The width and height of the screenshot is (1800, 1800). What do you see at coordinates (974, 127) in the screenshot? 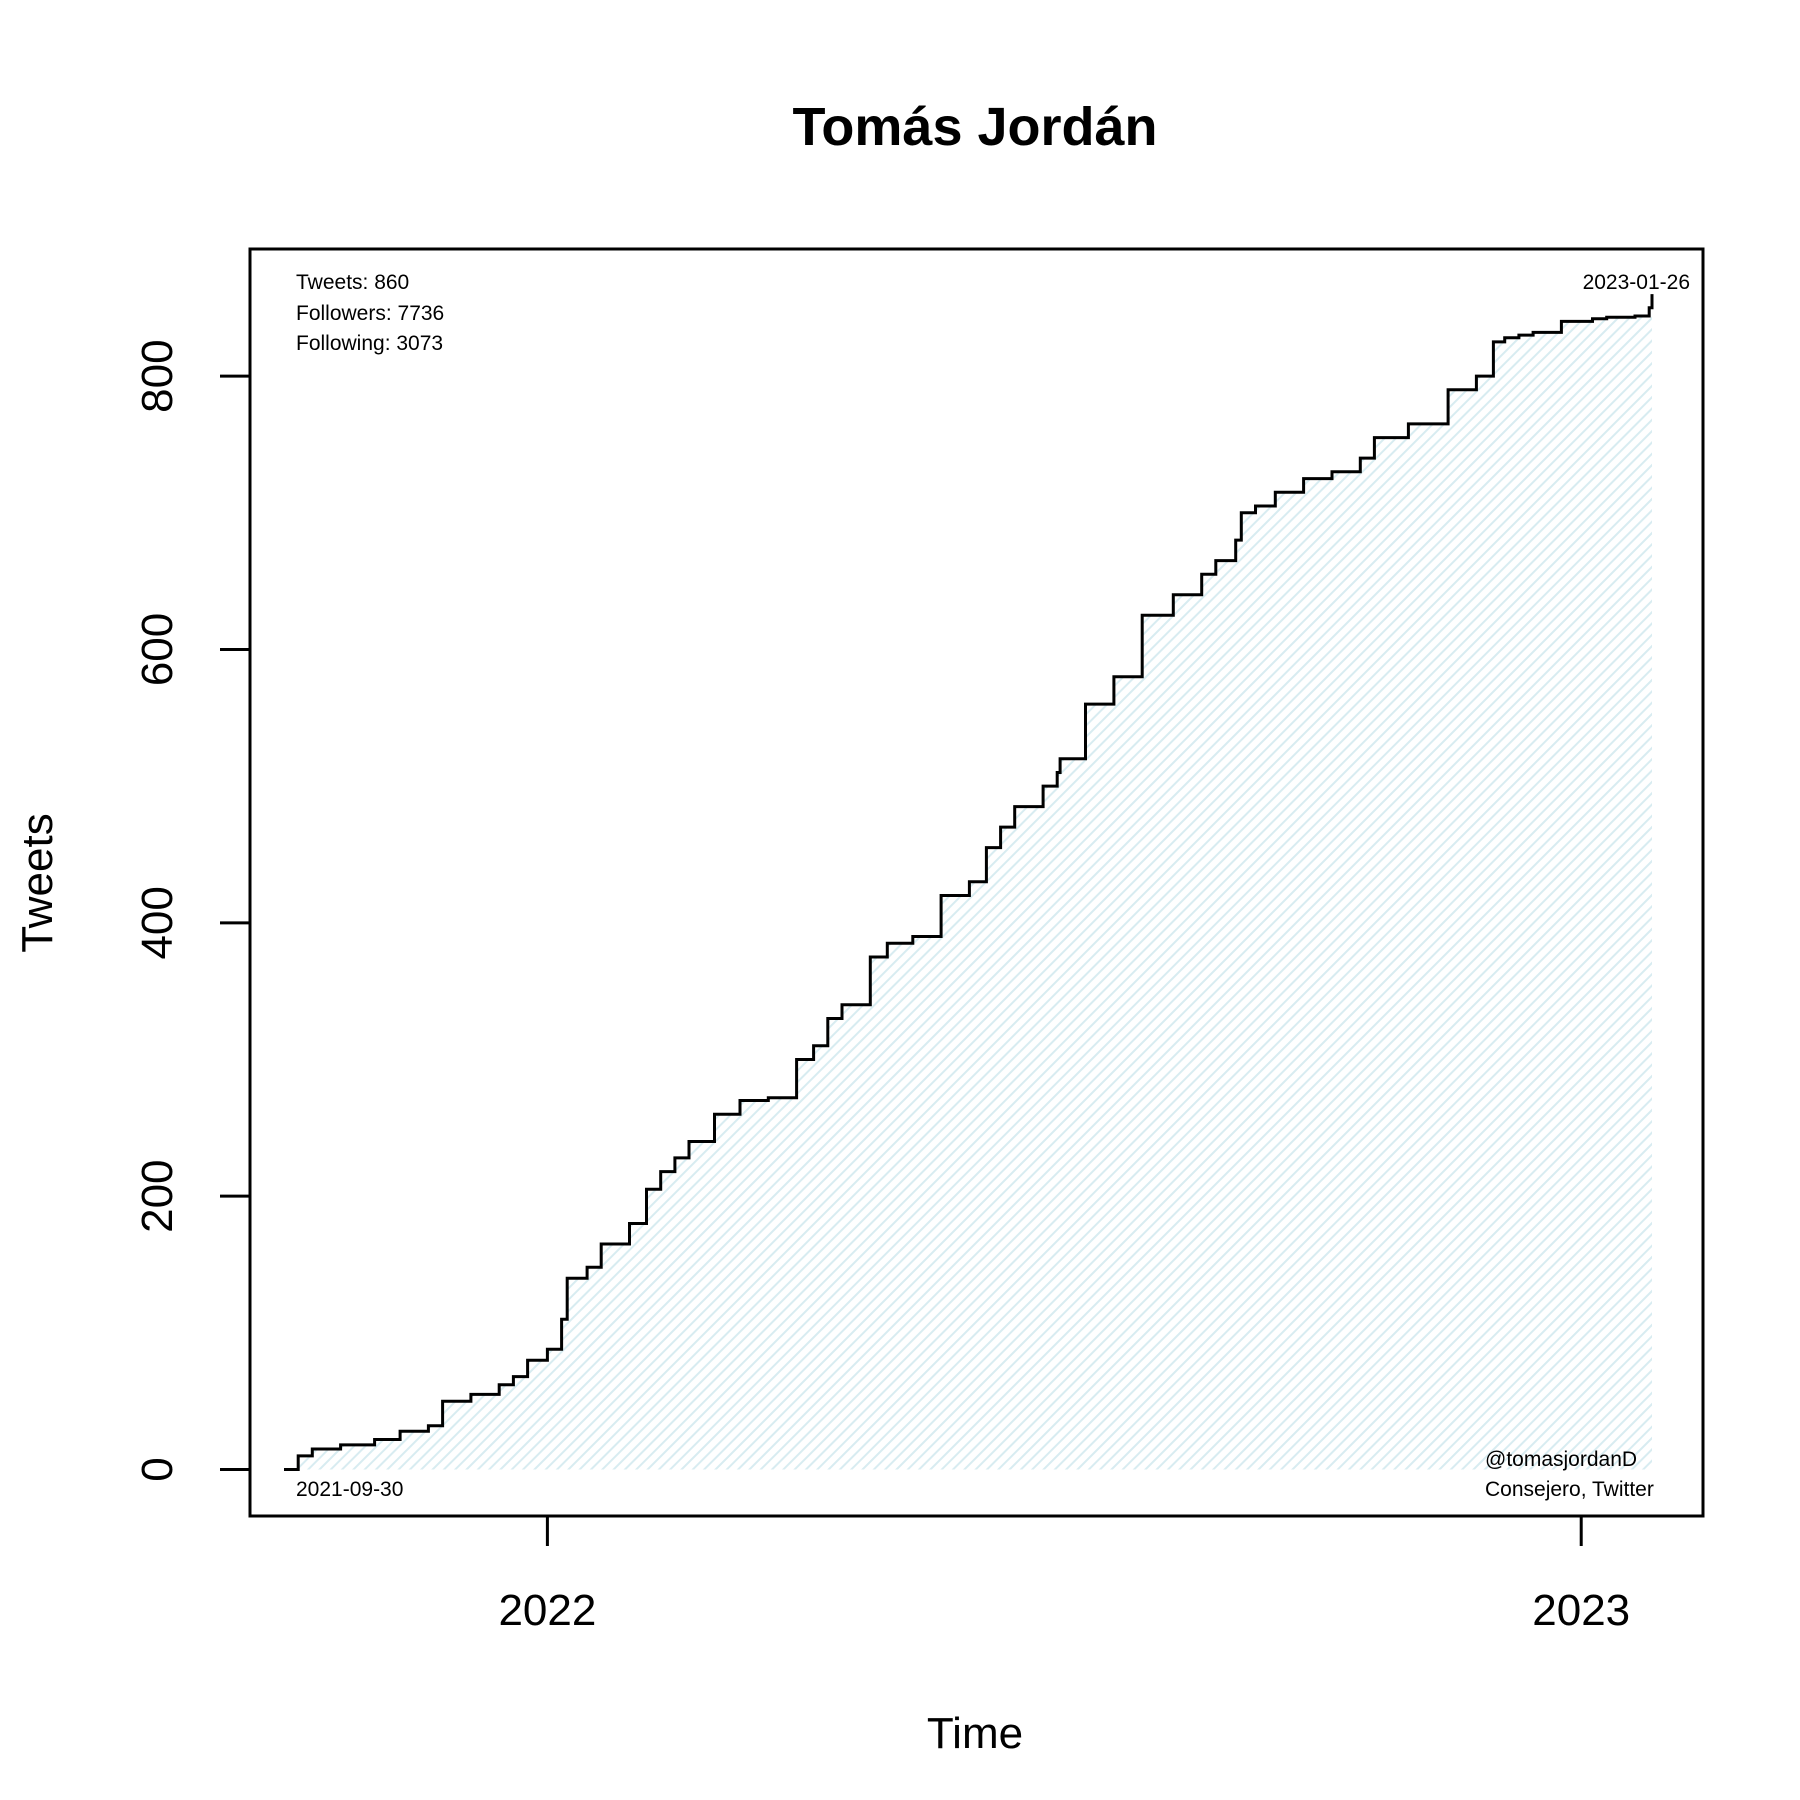
I see `chart-title: Tomás Jordán` at bounding box center [974, 127].